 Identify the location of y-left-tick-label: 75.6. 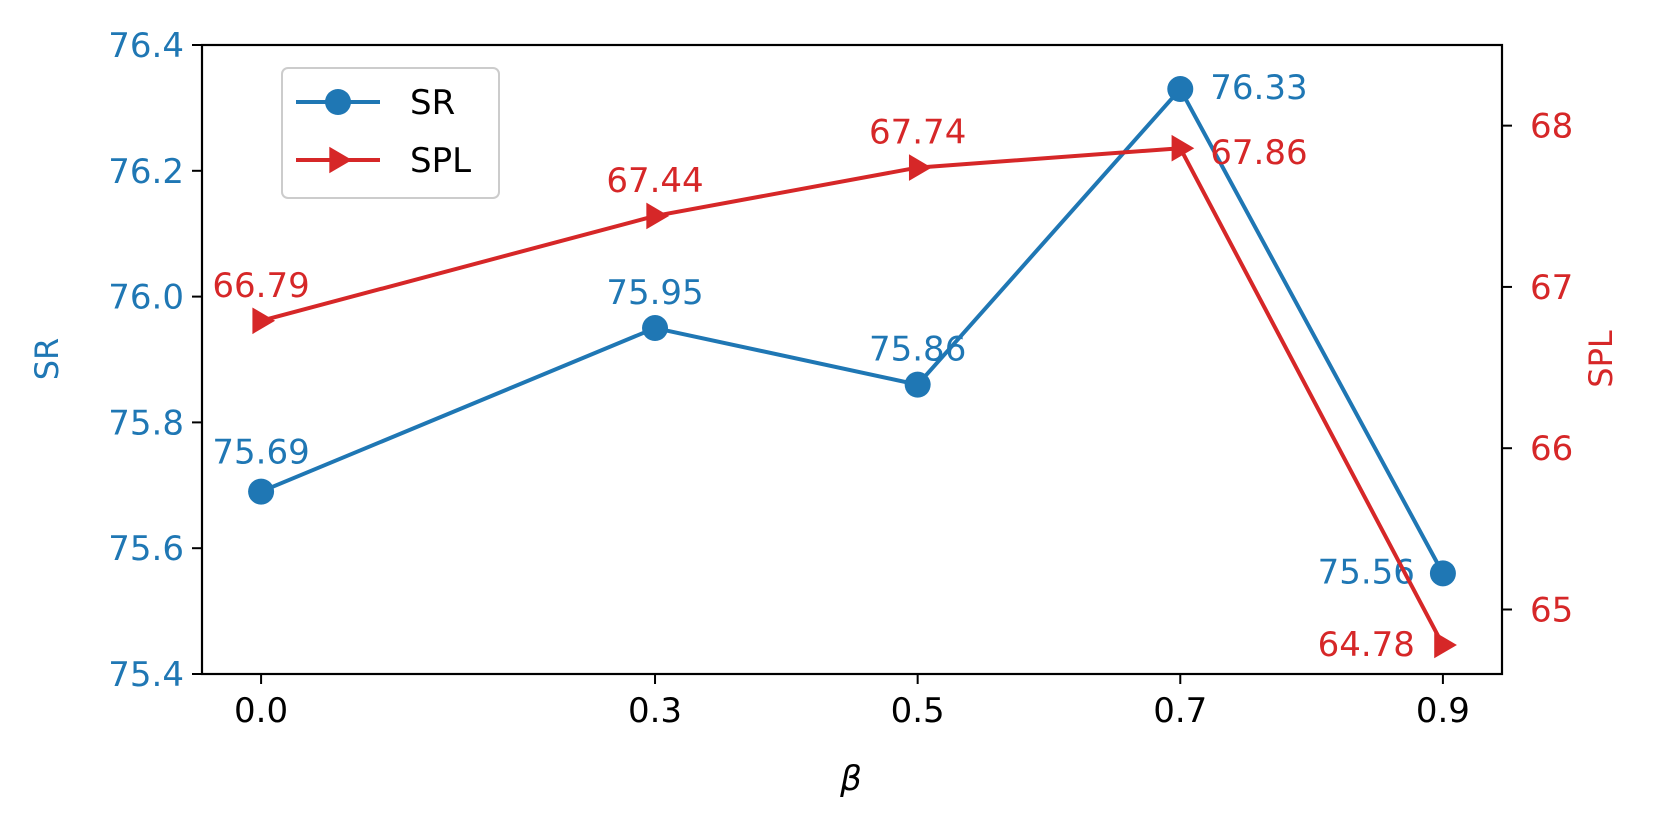
(146, 549).